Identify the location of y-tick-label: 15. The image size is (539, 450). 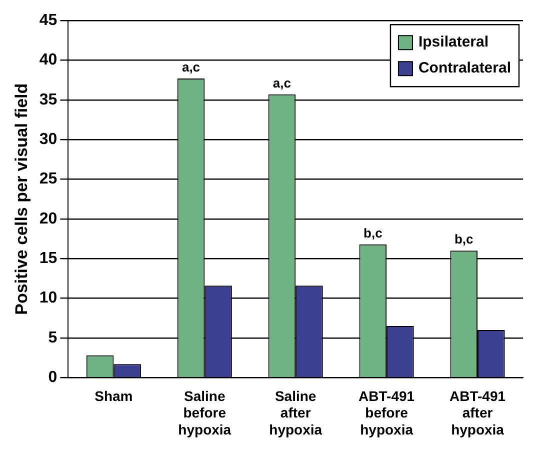
(48, 259).